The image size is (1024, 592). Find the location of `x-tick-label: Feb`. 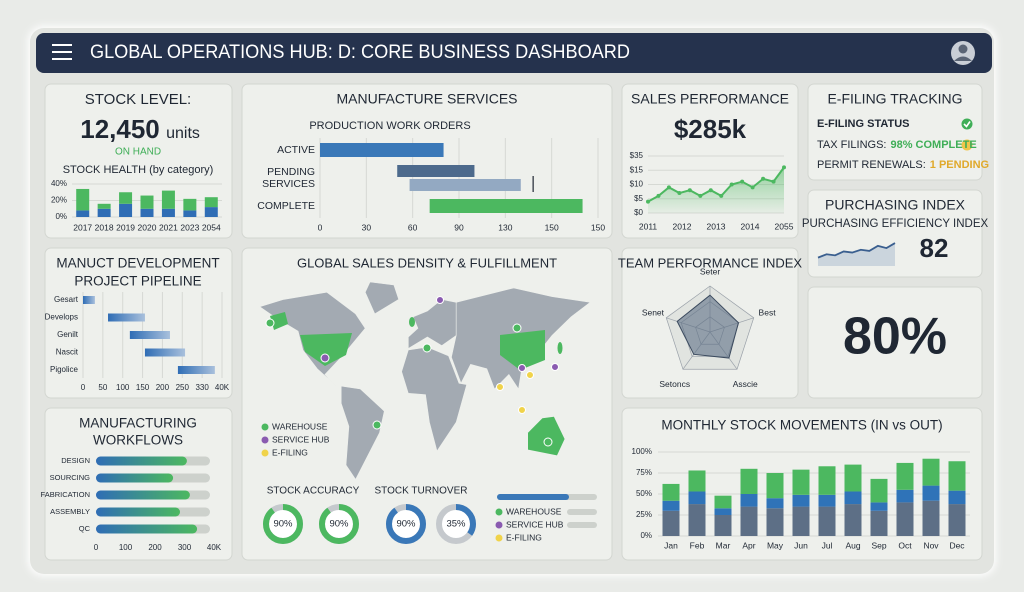

x-tick-label: Feb is located at coordinates (697, 545).